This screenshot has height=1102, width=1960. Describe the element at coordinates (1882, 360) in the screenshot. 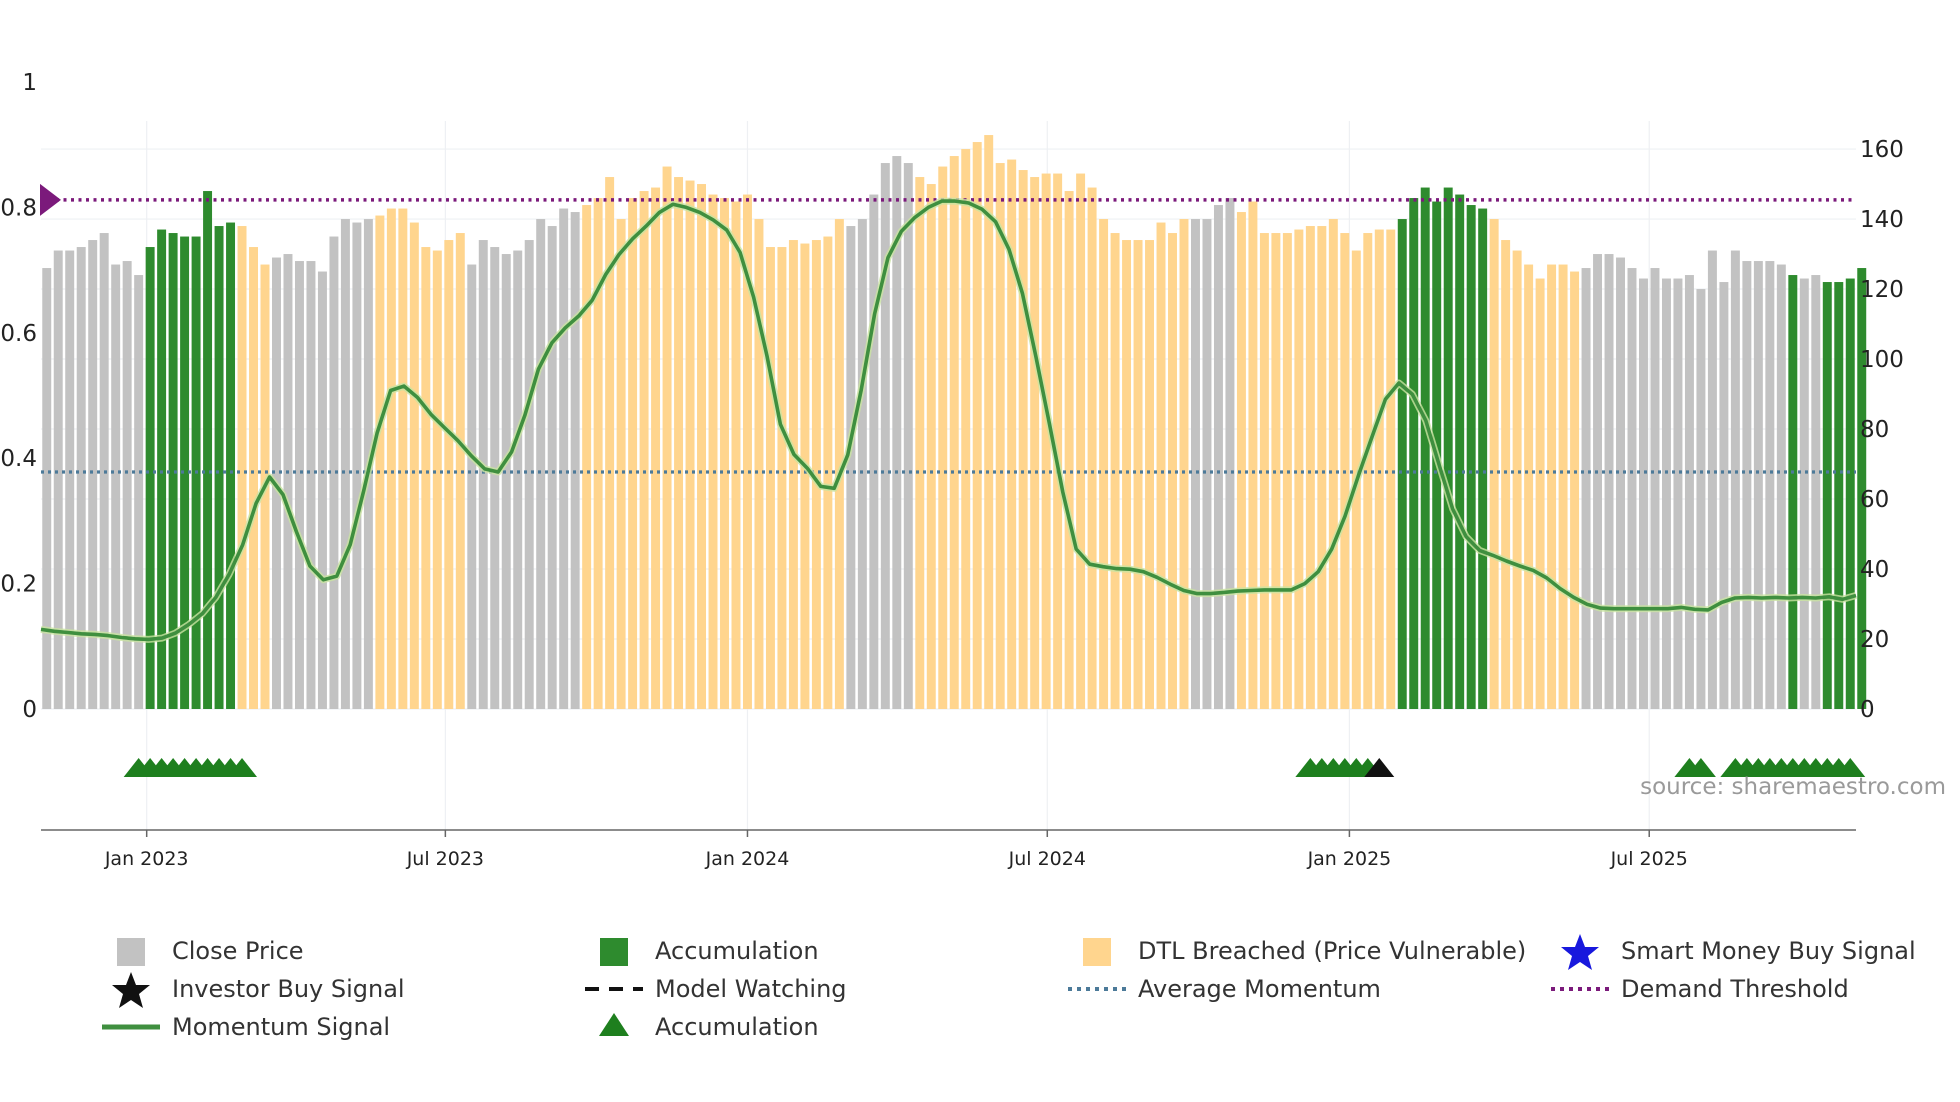

I see `right-y-tick-5: 100` at that location.